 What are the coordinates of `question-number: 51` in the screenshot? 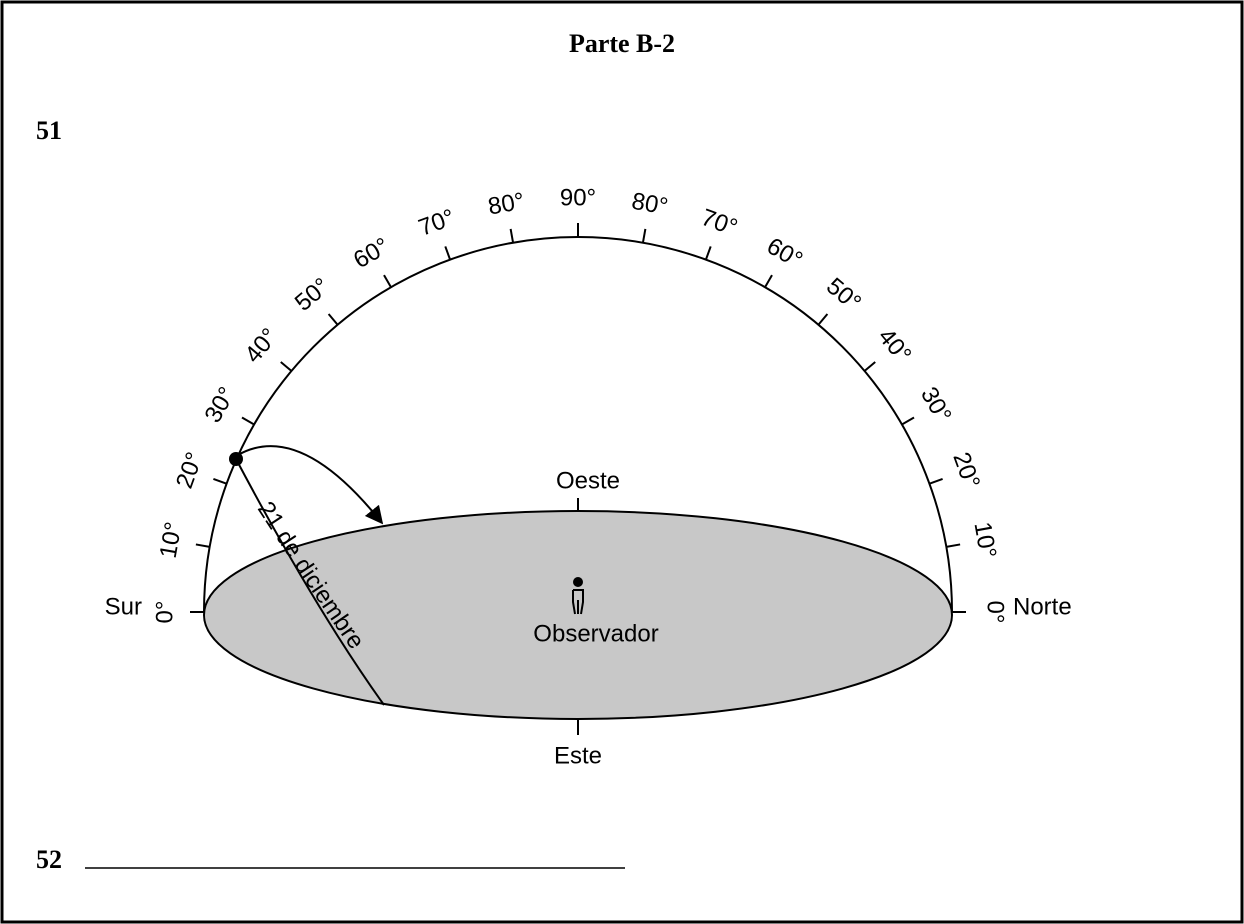 It's located at (49, 130).